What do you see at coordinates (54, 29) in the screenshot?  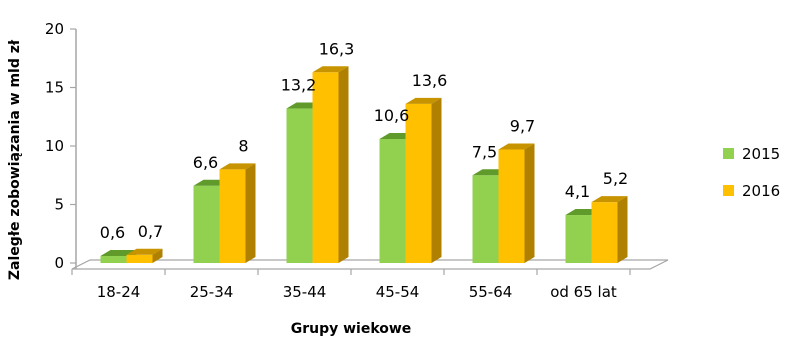 I see `y-tick-label: 20` at bounding box center [54, 29].